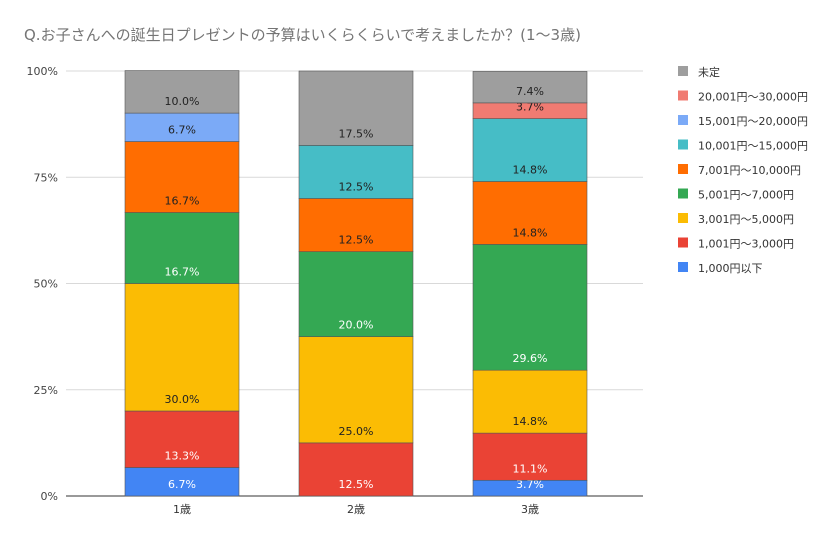 This screenshot has height=544, width=836. Describe the element at coordinates (753, 146) in the screenshot. I see `legend-label: 10,001円〜15,000円` at that location.